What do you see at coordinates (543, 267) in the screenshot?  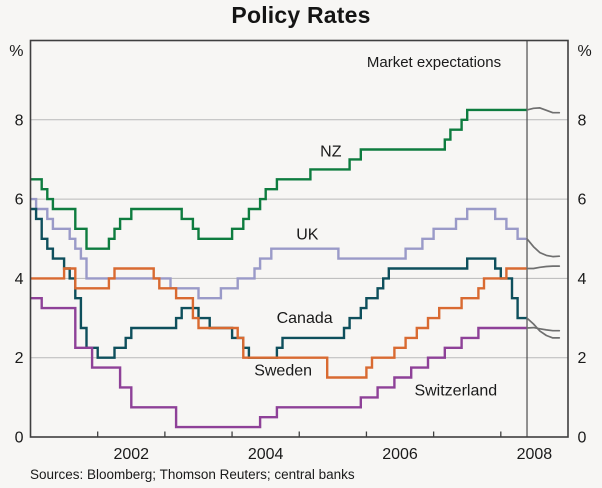 I see `expectations-line-sweden` at bounding box center [543, 267].